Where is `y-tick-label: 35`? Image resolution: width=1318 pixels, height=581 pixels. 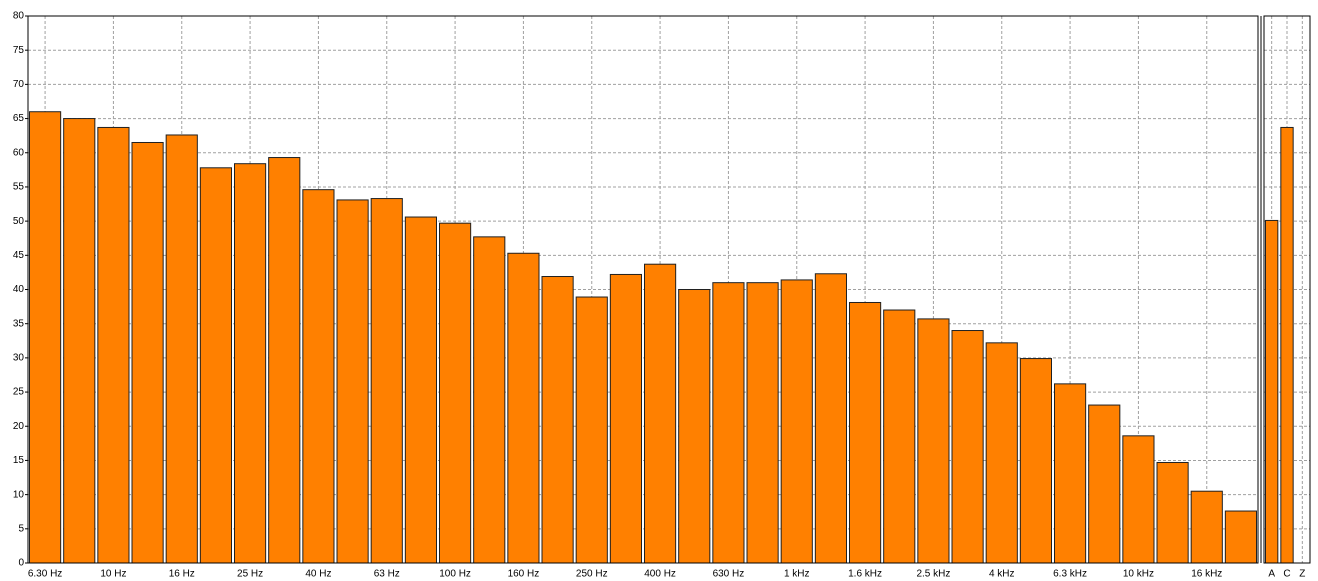
y-tick-label: 35 is located at coordinates (19, 323).